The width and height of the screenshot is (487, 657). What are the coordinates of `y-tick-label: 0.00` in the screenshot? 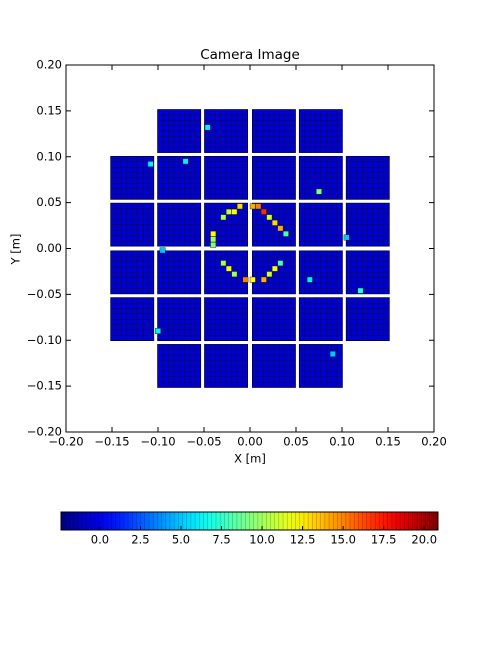 It's located at (49, 248).